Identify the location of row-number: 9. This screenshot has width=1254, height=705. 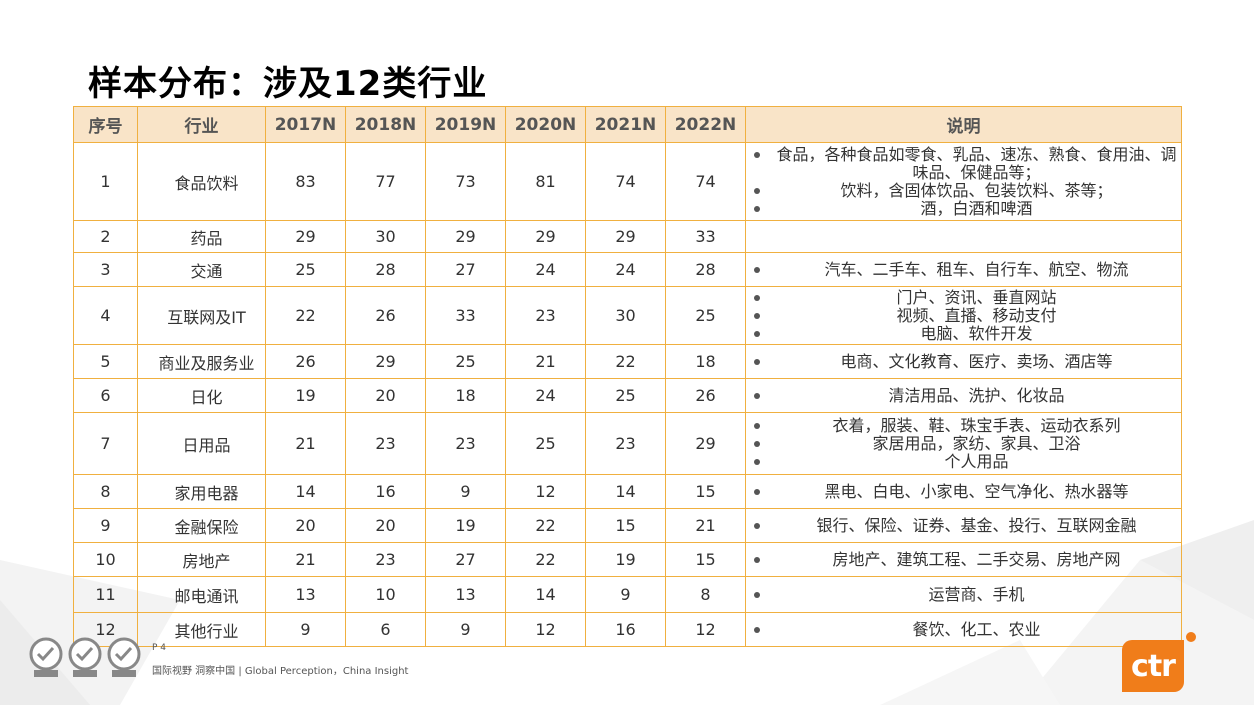
(105, 525).